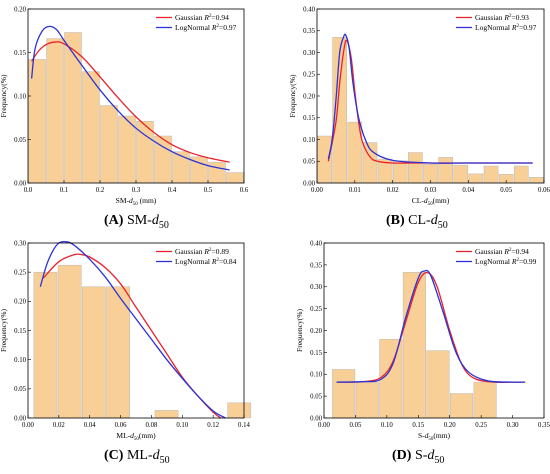 The width and height of the screenshot is (550, 474). I want to click on caption-a: (A) SM-d50, so click(136, 222).